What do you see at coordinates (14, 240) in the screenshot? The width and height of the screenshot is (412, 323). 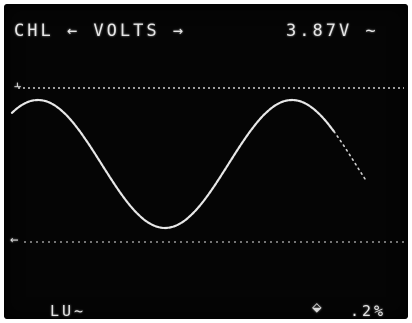 I see `ground-reference-arrow-icon: ←` at bounding box center [14, 240].